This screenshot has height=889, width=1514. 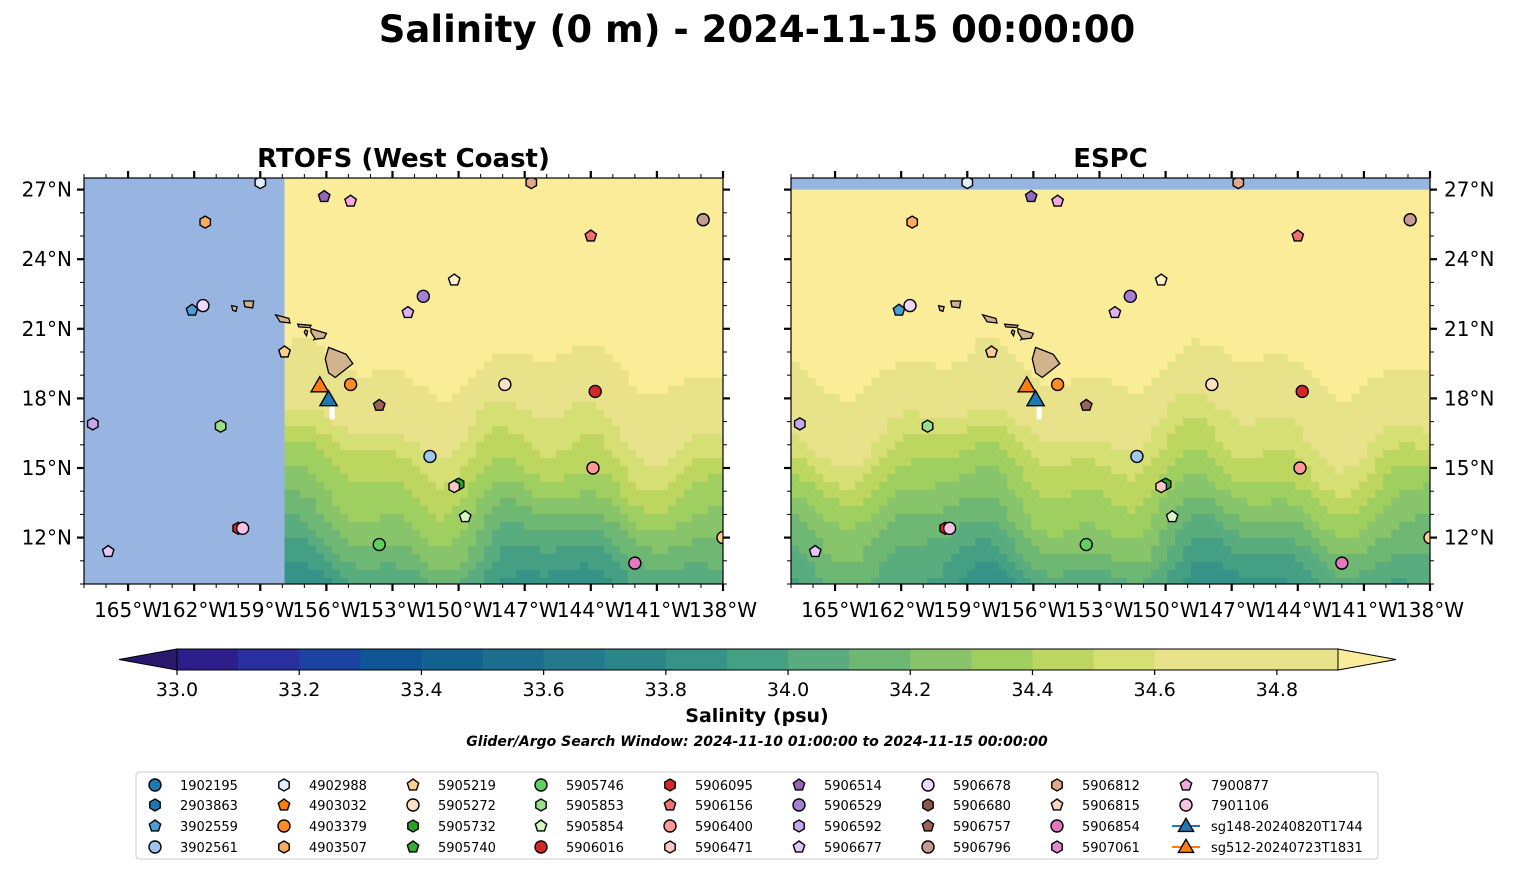 I want to click on legend-label: 1902195, so click(x=209, y=786).